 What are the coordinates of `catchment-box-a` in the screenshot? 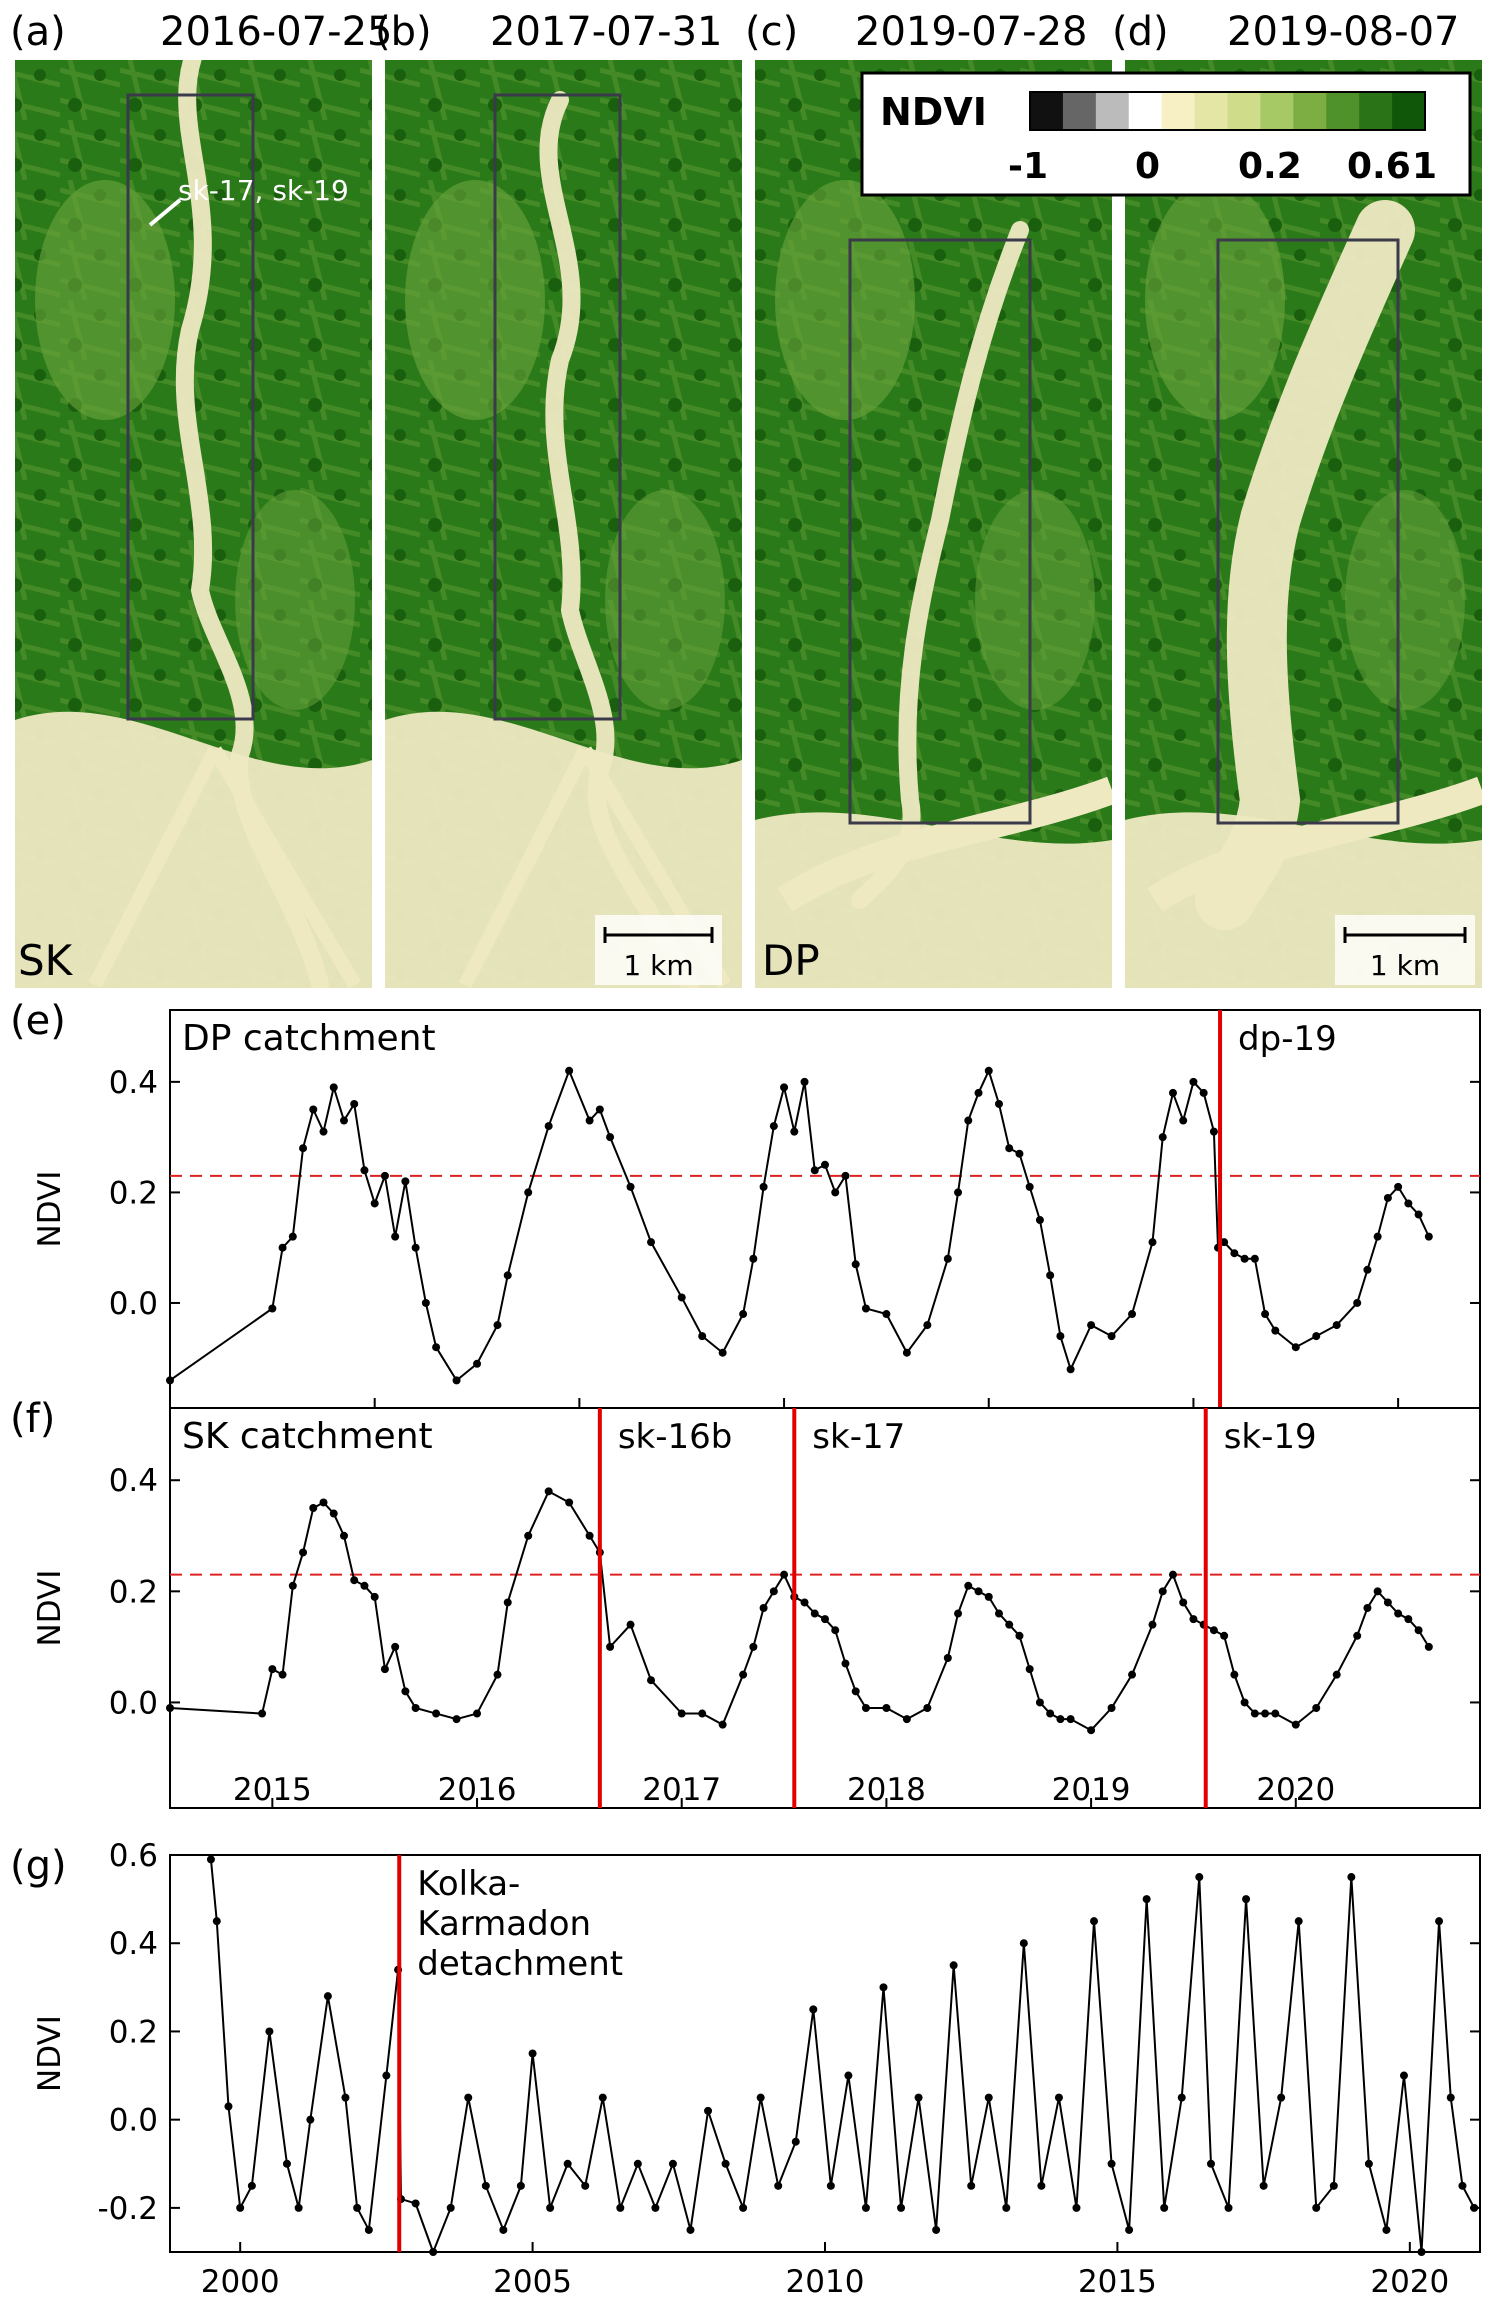 It's located at (190, 407).